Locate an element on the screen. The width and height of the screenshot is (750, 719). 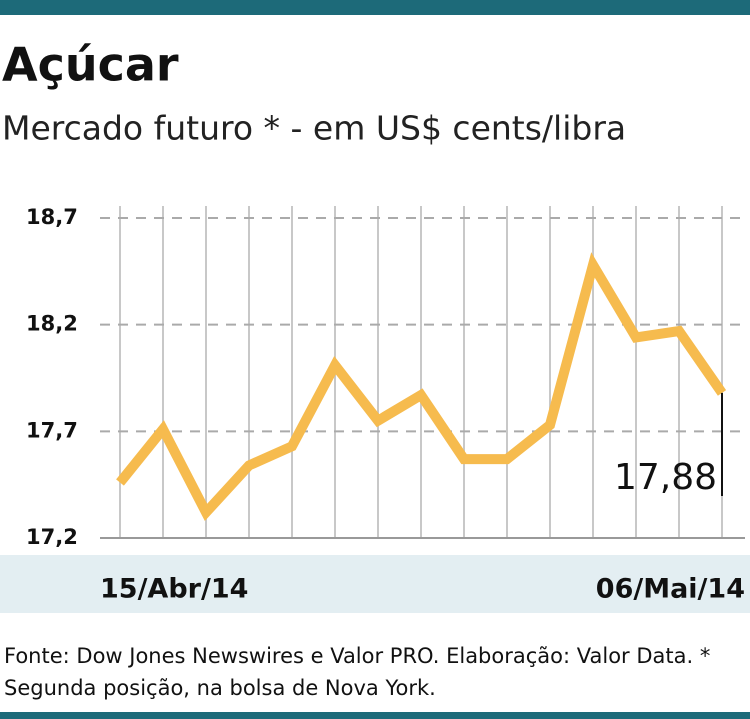
y-tick-label: 17,7 is located at coordinates (52, 430).